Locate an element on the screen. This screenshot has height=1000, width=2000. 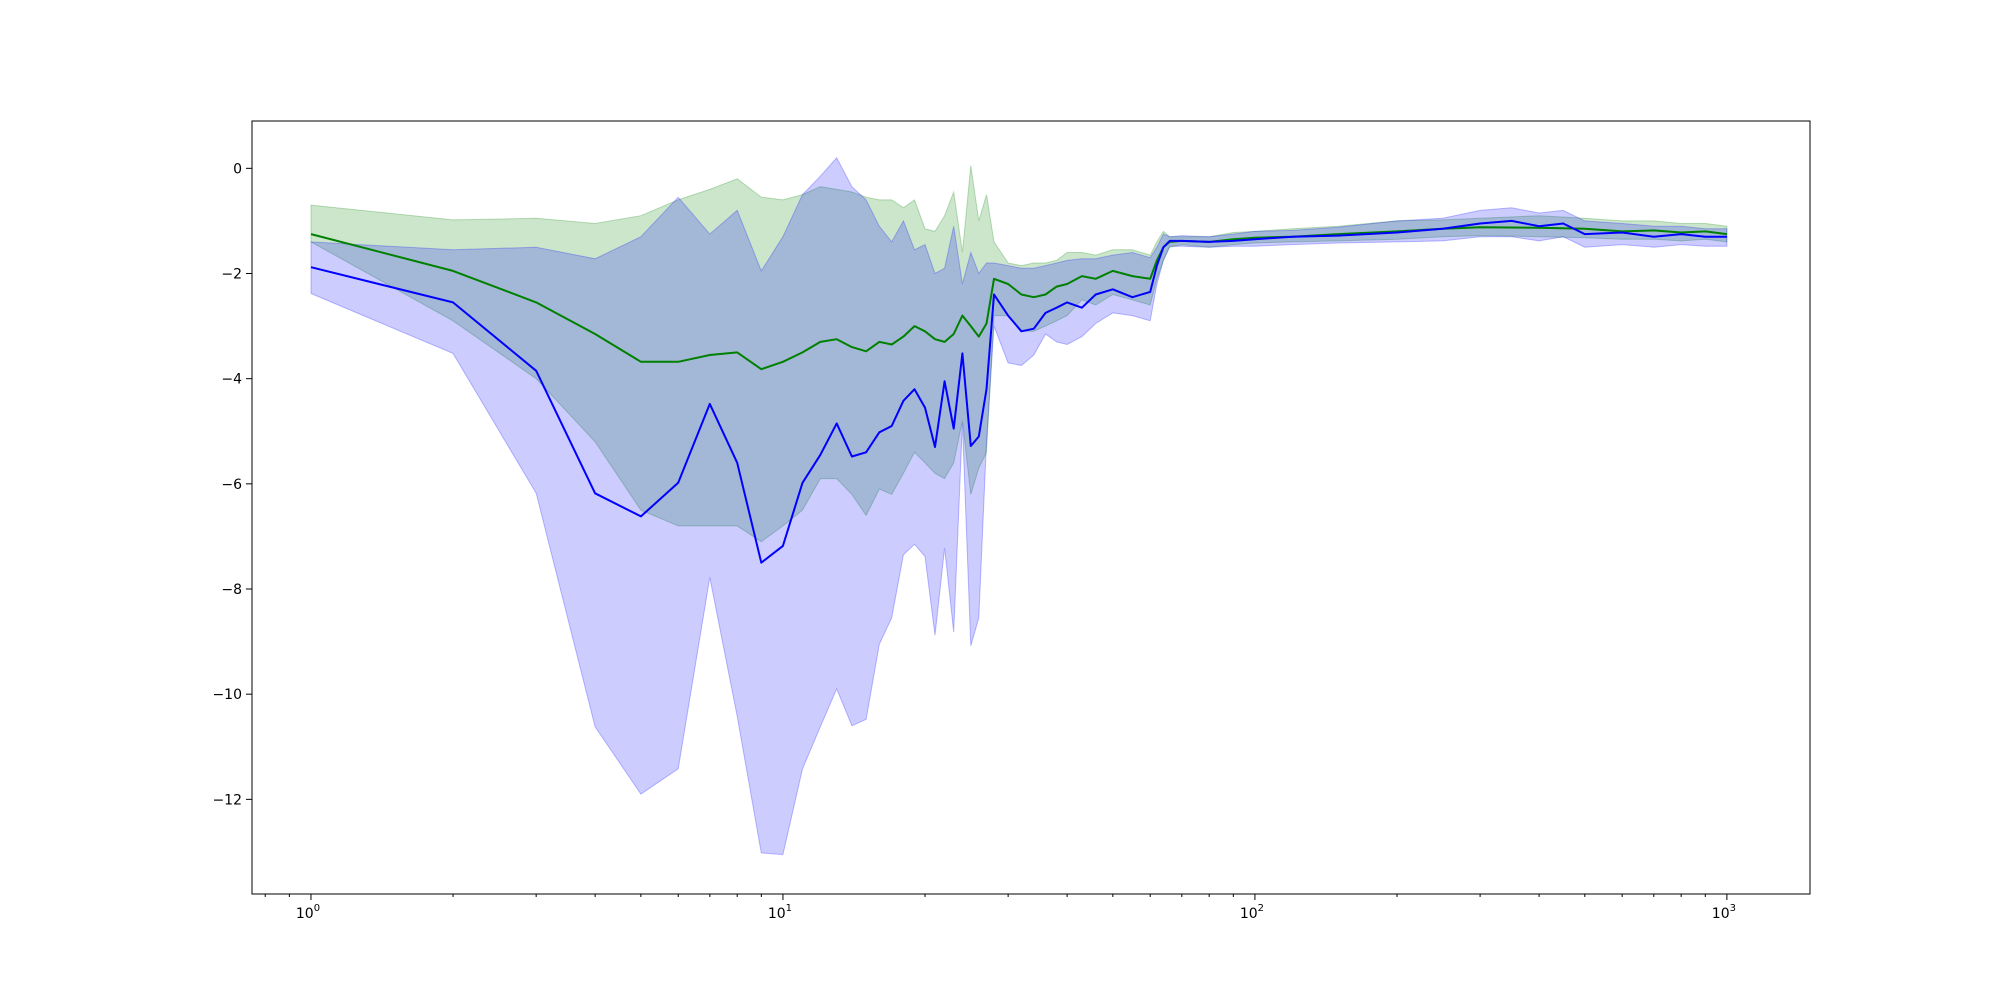
y-axis: 0 −2 −4 −6 −8 −10 −12 is located at coordinates (232, 484).